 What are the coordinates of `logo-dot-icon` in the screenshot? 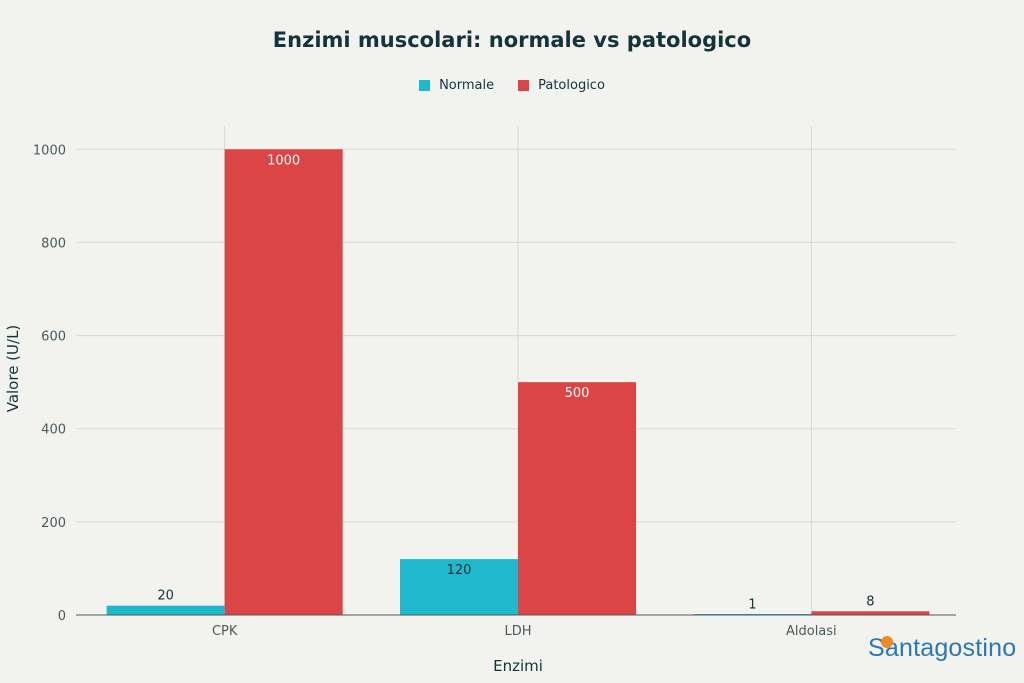 It's located at (887, 642).